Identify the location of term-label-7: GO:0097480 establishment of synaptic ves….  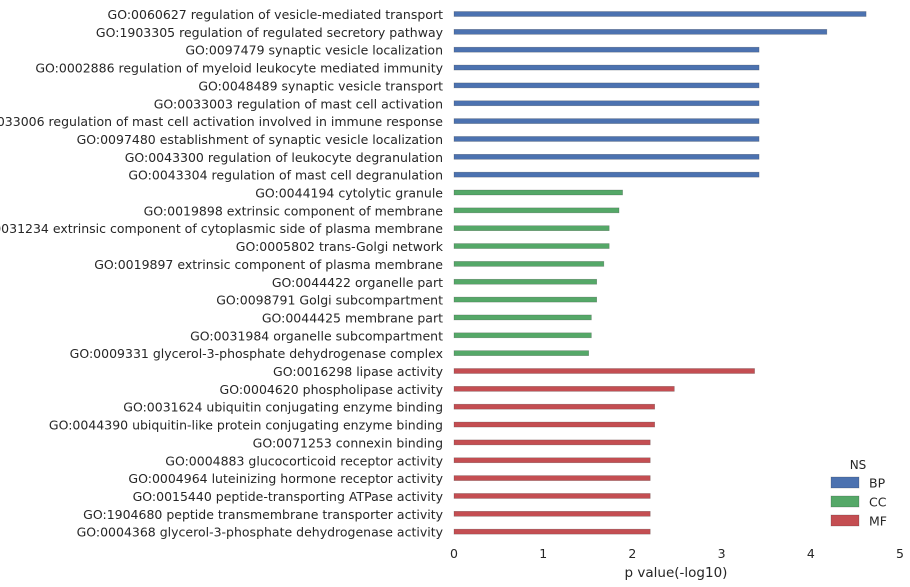
(260, 139).